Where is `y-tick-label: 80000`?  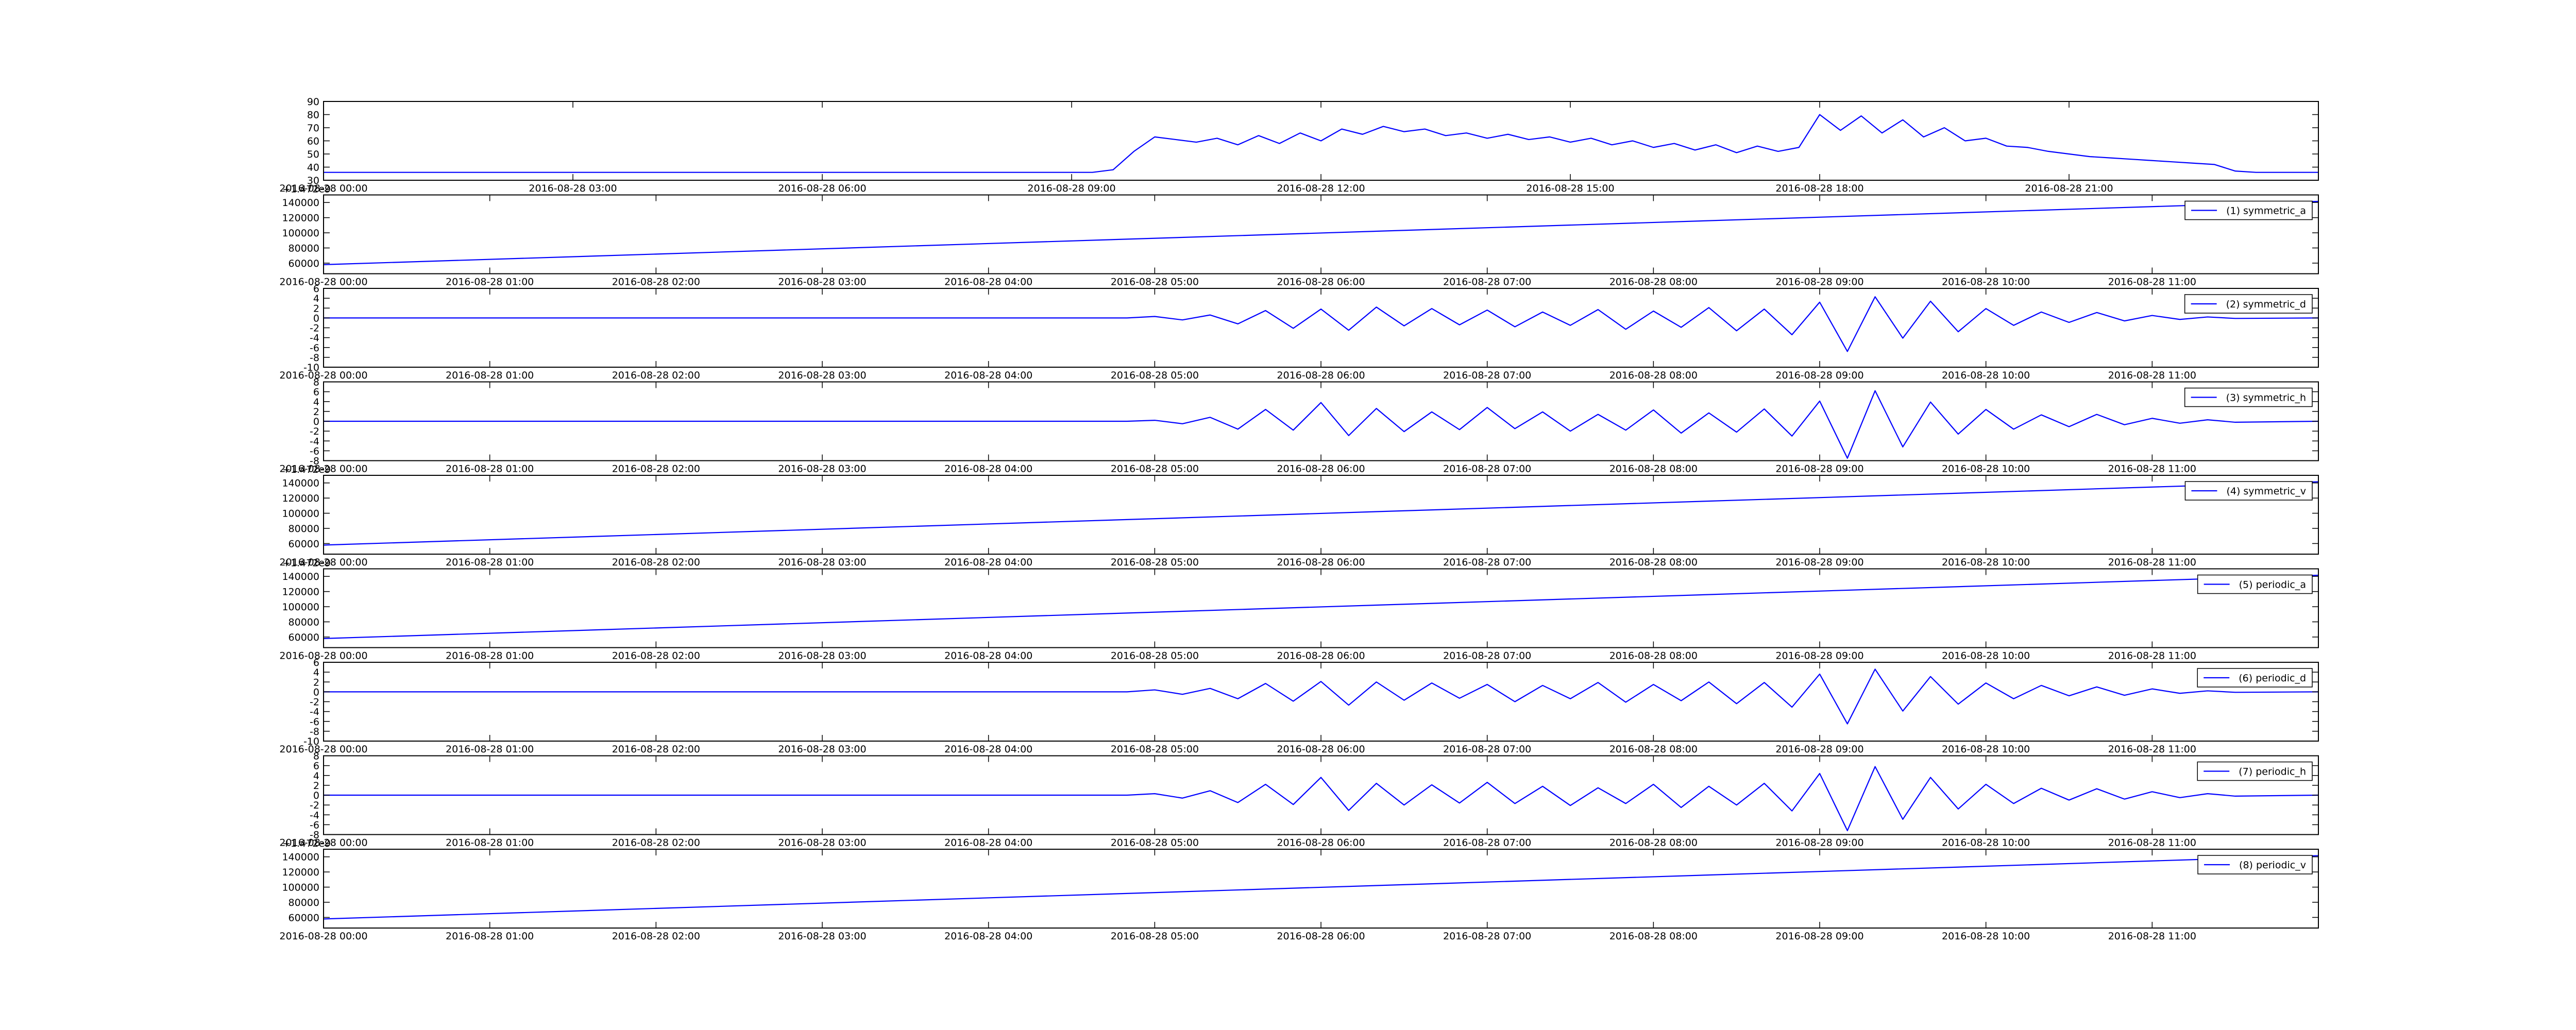
y-tick-label: 80000 is located at coordinates (304, 248).